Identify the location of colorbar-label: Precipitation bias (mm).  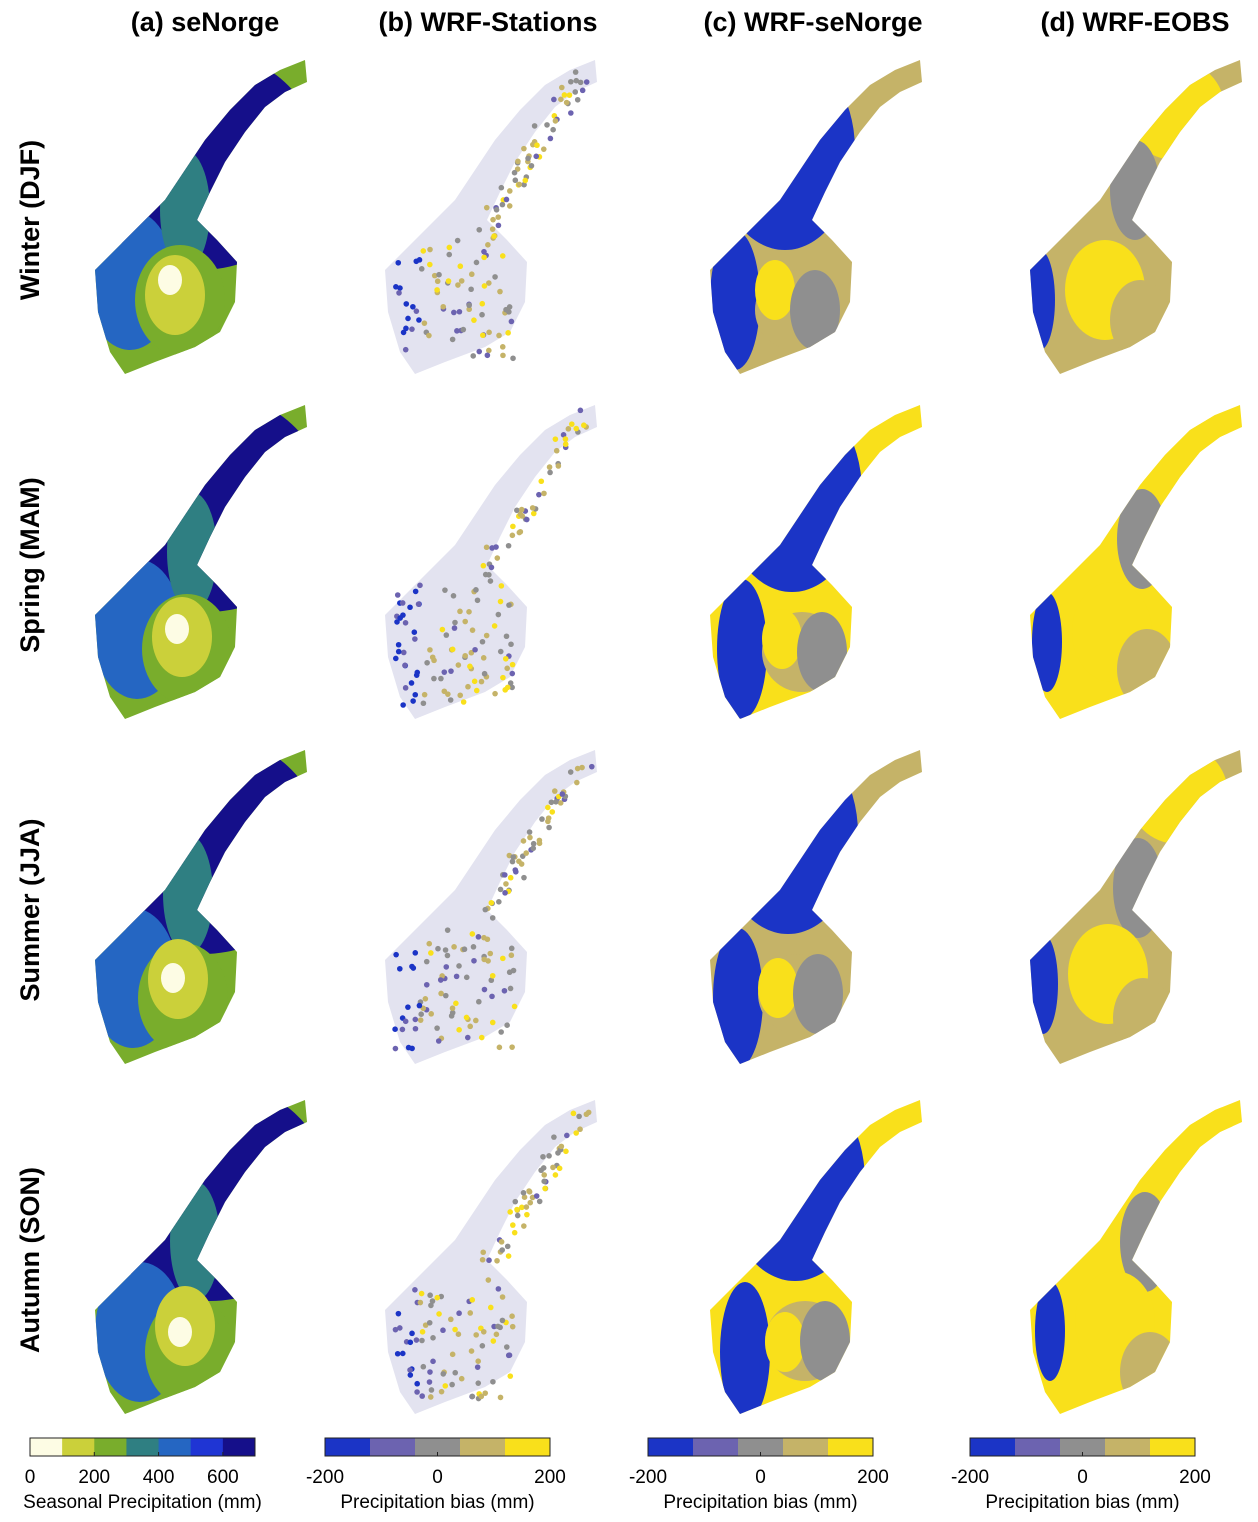
(760, 1502).